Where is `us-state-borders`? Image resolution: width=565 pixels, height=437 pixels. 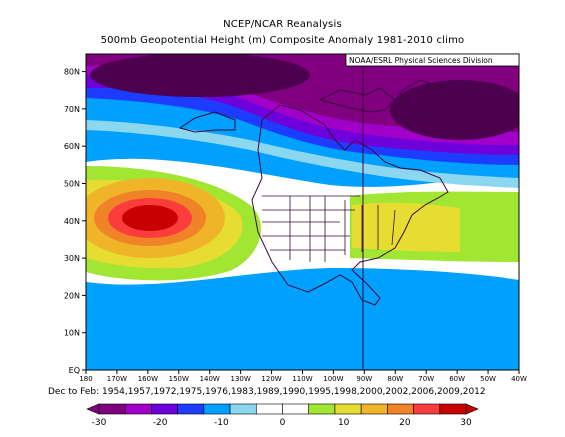
us-state-borders is located at coordinates (329, 228).